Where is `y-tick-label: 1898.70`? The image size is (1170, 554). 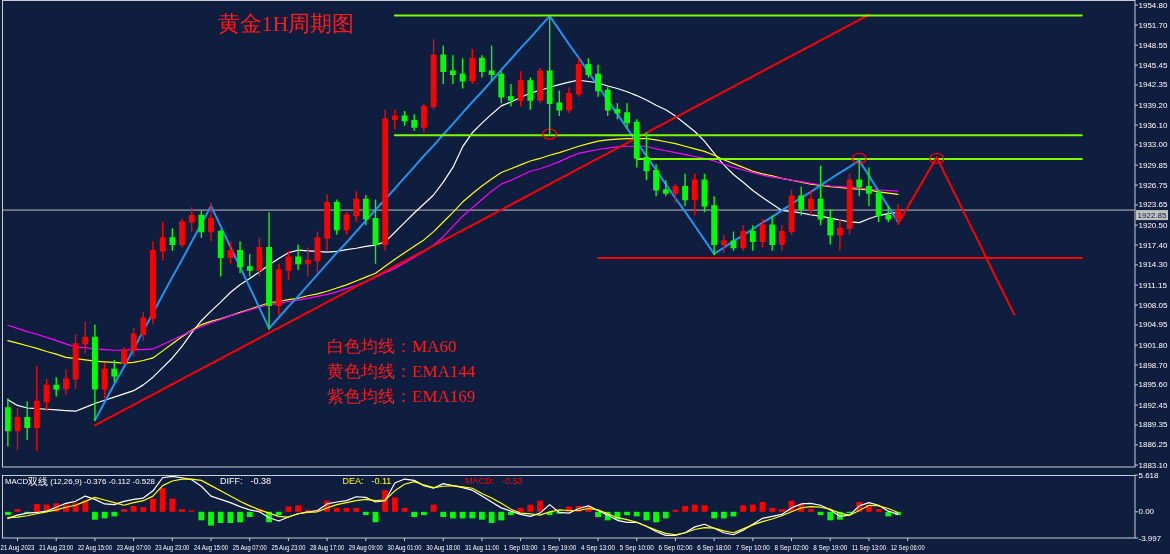 y-tick-label: 1898.70 is located at coordinates (1153, 365).